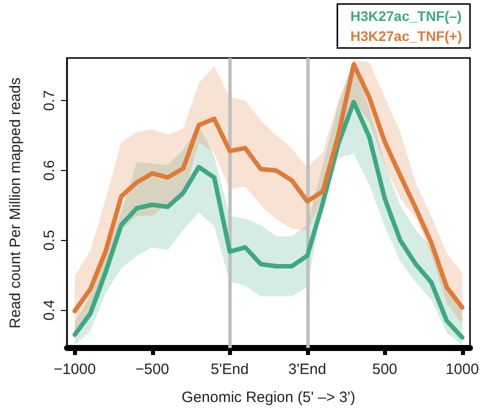 Image resolution: width=488 pixels, height=420 pixels. I want to click on y-tick-label: 0.5, so click(49, 240).